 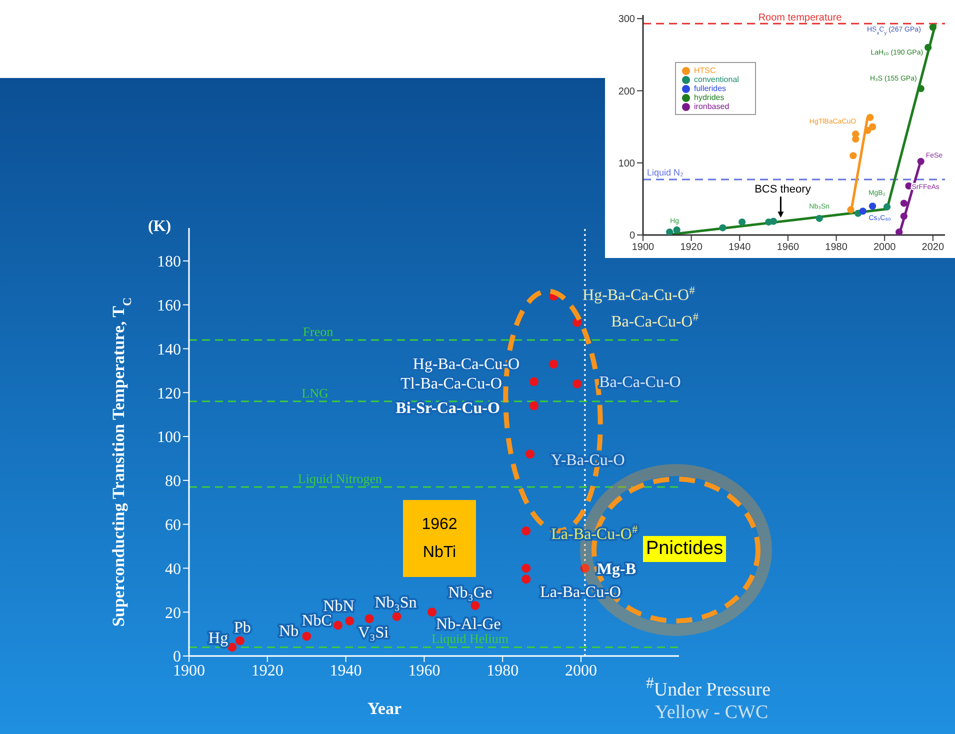 I want to click on text: $^{#}$Under Pressure, so click(x=708, y=688).